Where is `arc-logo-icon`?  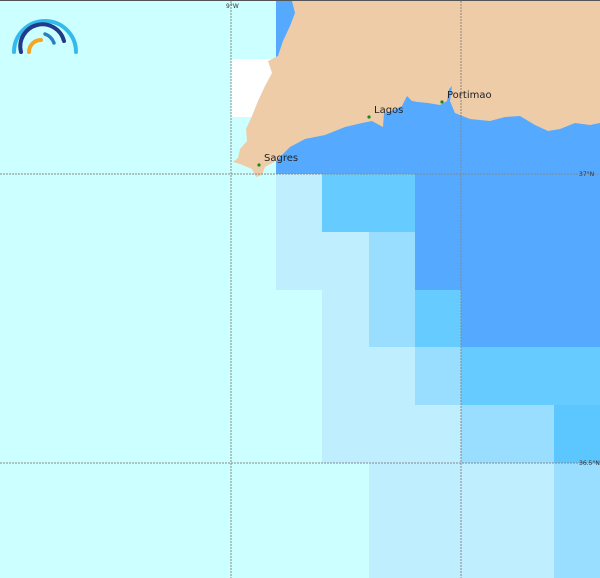 arc-logo-icon is located at coordinates (45, 36).